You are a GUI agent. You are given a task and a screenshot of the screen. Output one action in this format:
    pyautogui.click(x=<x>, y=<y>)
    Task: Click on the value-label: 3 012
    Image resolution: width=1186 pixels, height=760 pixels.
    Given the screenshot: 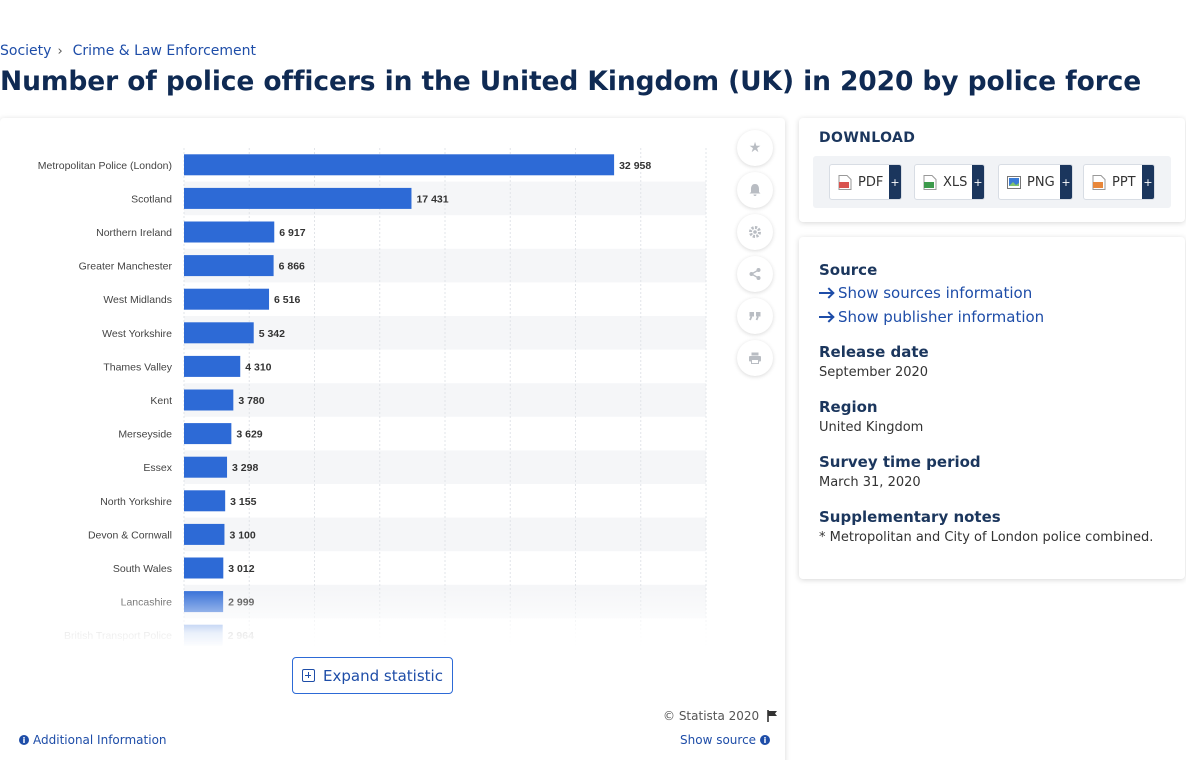 What is the action you would take?
    pyautogui.click(x=241, y=569)
    